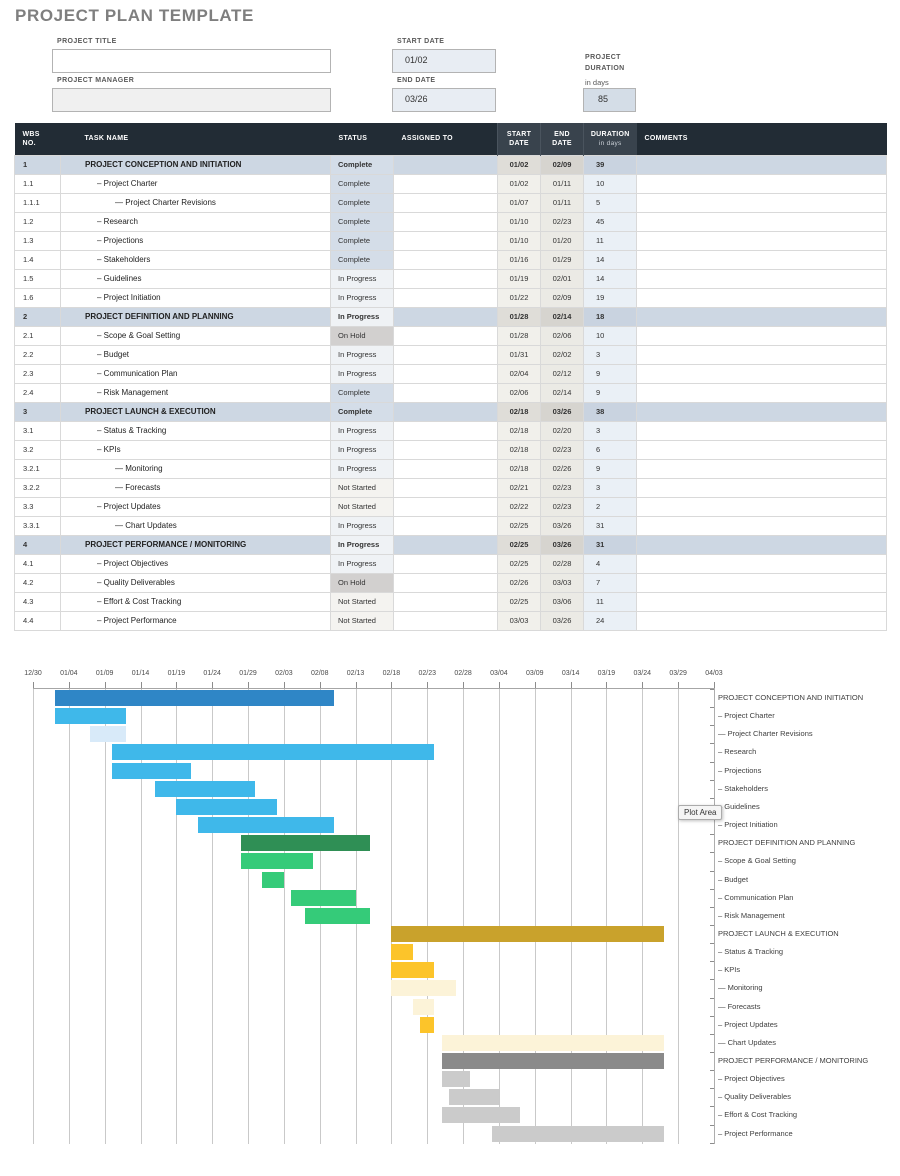 The height and width of the screenshot is (1176, 900). What do you see at coordinates (562, 316) in the screenshot?
I see `end-date-cell: 02/14` at bounding box center [562, 316].